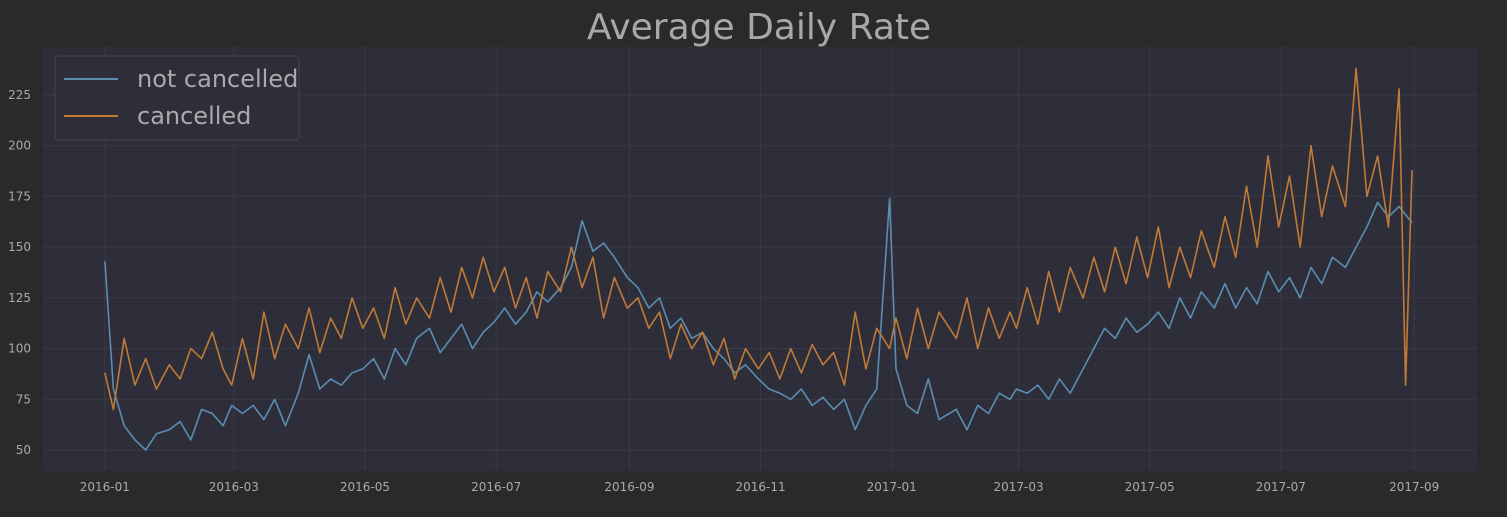 The height and width of the screenshot is (517, 1507). Describe the element at coordinates (217, 79) in the screenshot. I see `legend-label: not cancelled` at that location.